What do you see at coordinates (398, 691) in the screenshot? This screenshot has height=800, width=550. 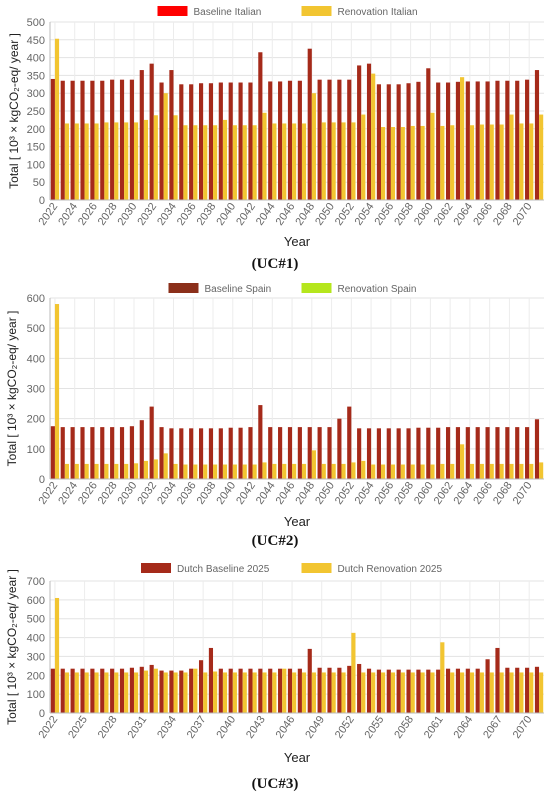 I see `uc3-bar-baseline-2057` at bounding box center [398, 691].